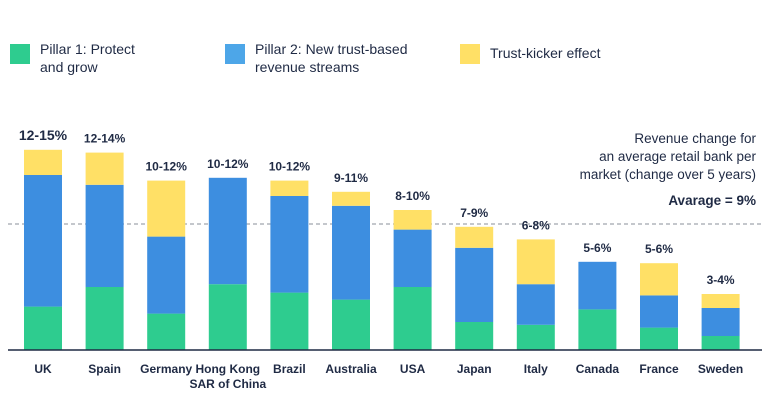  Describe the element at coordinates (470, 54) in the screenshot. I see `legend-swatch-trust-kicker` at that location.